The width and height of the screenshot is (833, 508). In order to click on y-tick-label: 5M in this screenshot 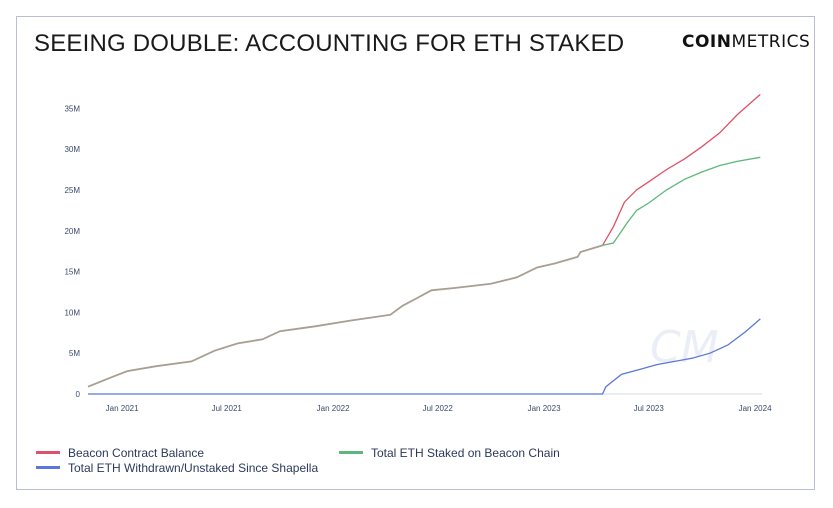, I will do `click(74, 353)`.